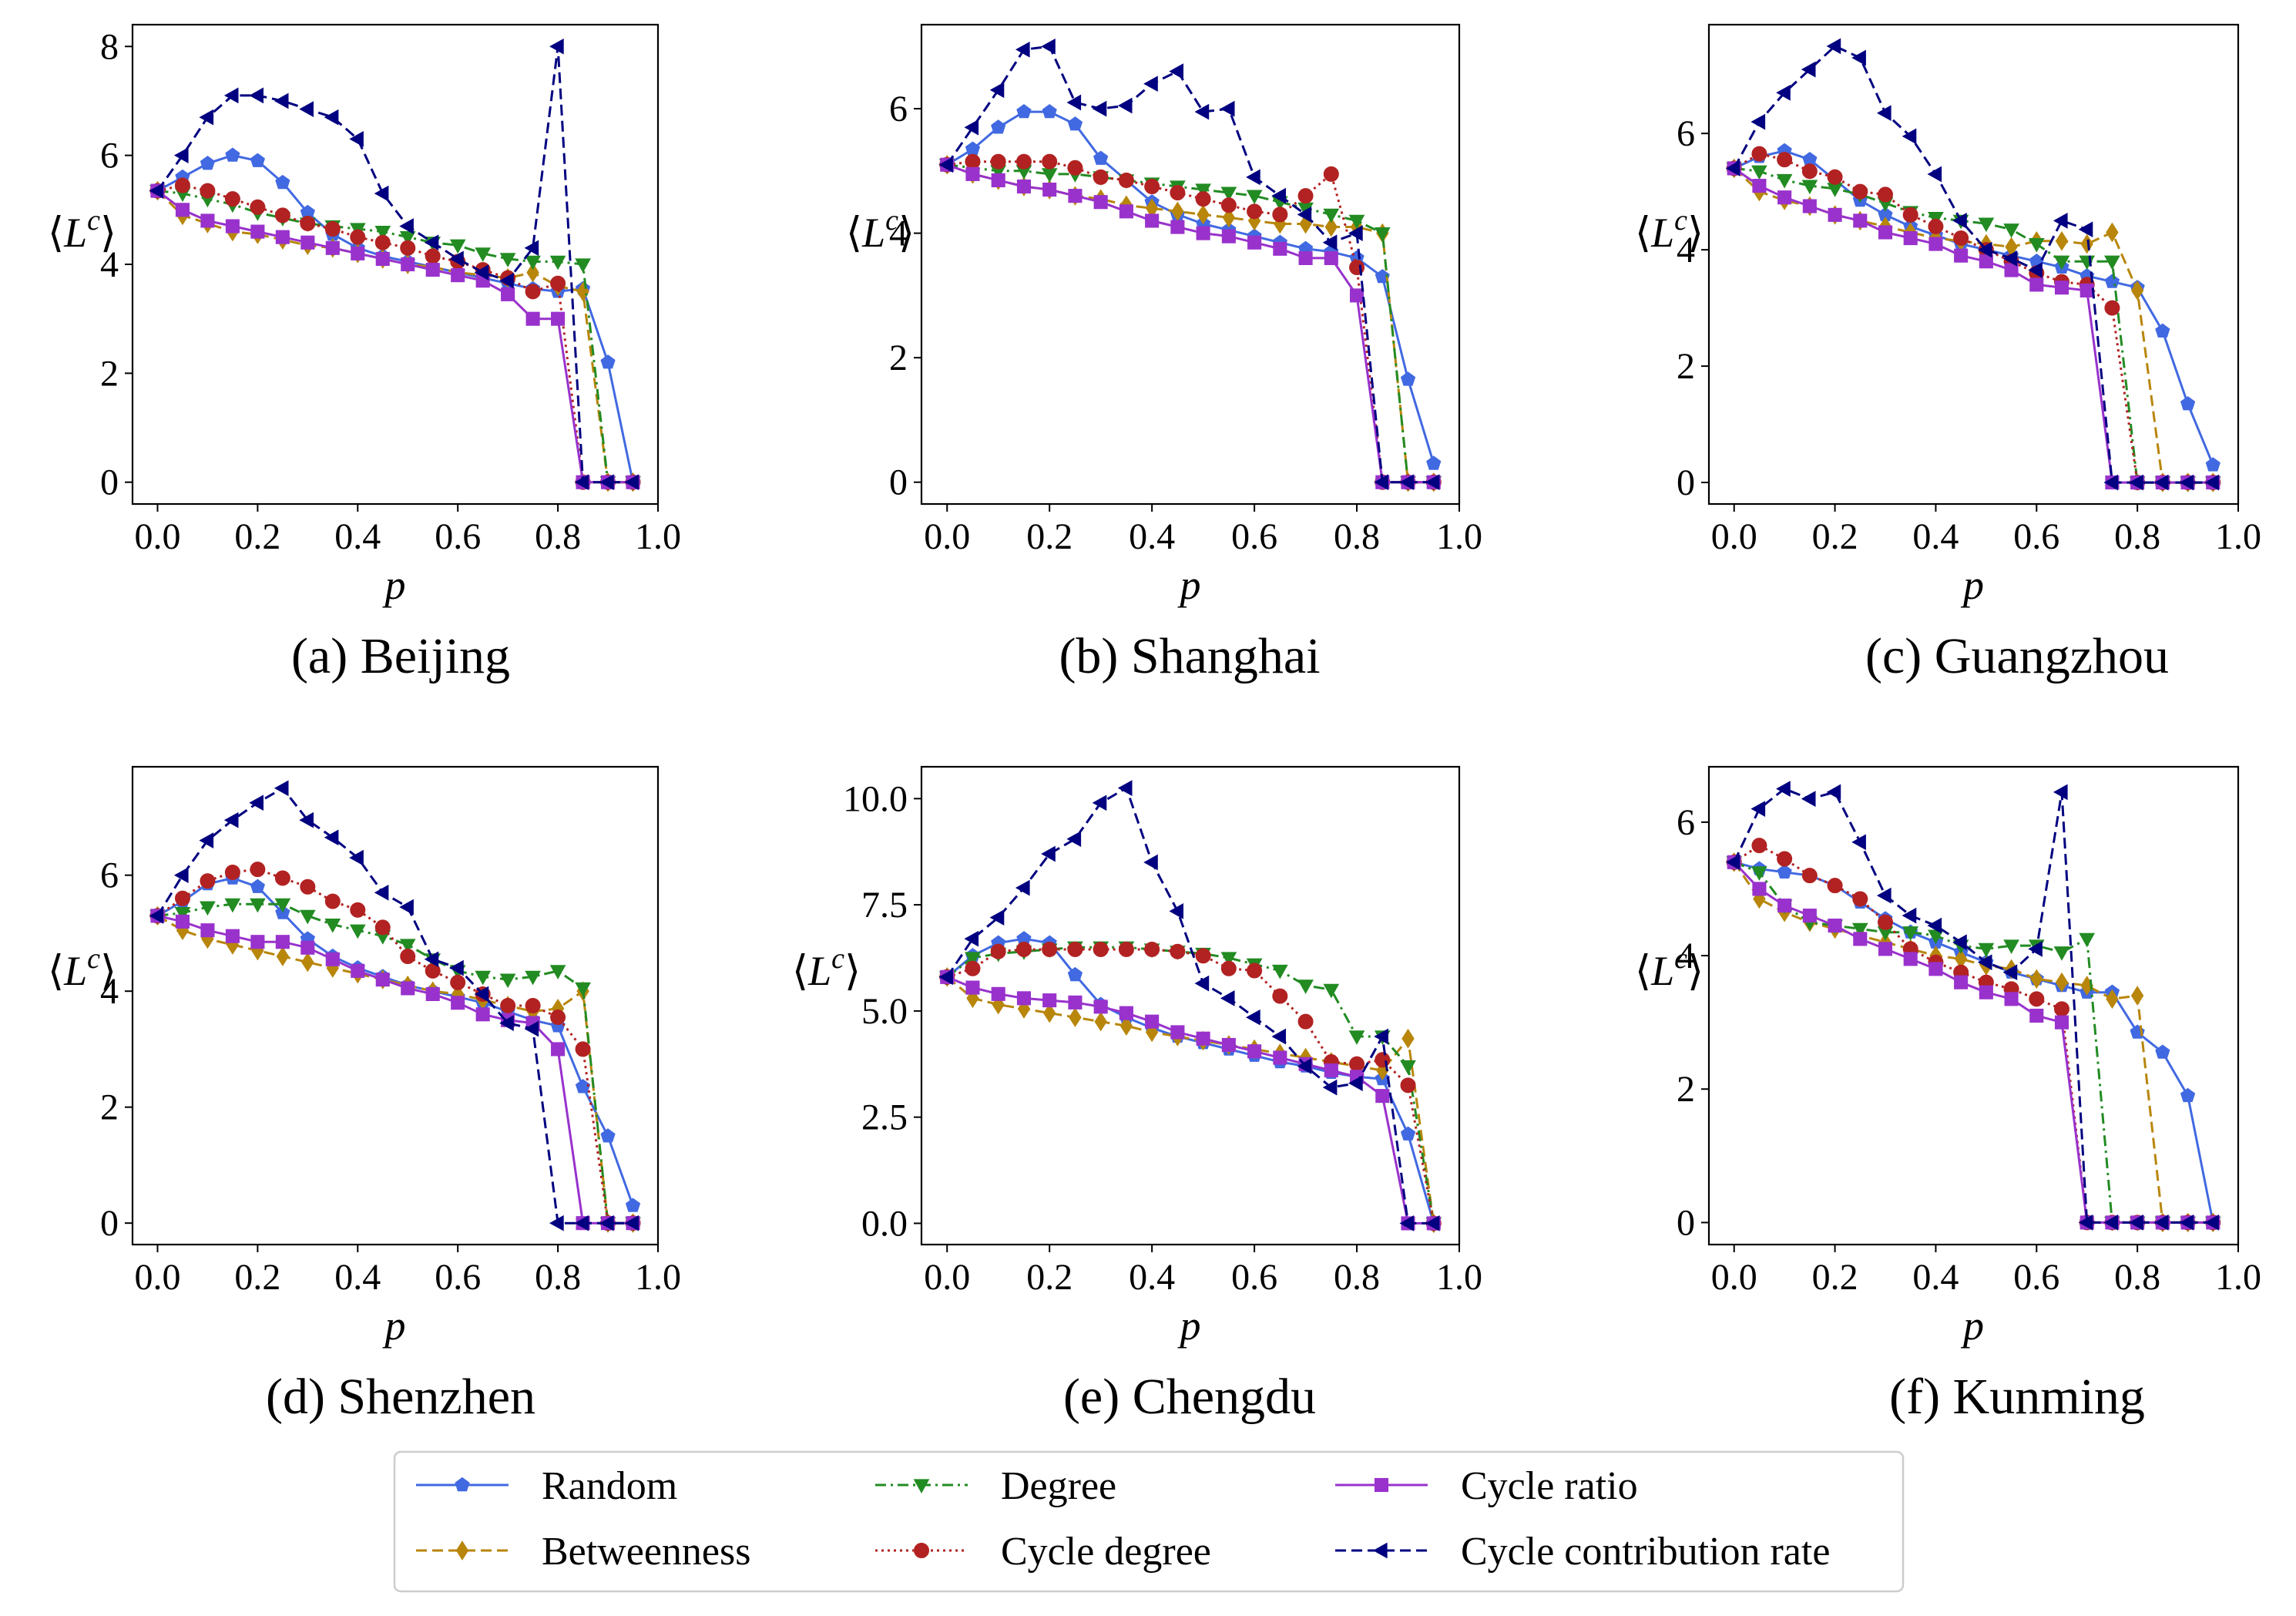 This screenshot has width=2296, height=1616. What do you see at coordinates (922, 1550) in the screenshot?
I see `legend-marker-cycle-degree` at bounding box center [922, 1550].